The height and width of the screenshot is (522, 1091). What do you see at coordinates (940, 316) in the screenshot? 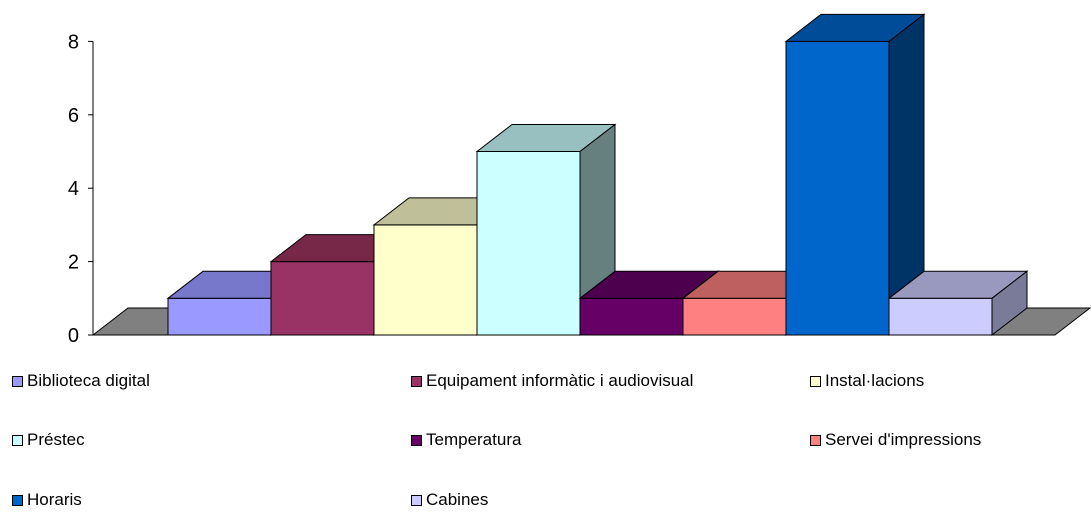
I see `bar-8-front` at bounding box center [940, 316].